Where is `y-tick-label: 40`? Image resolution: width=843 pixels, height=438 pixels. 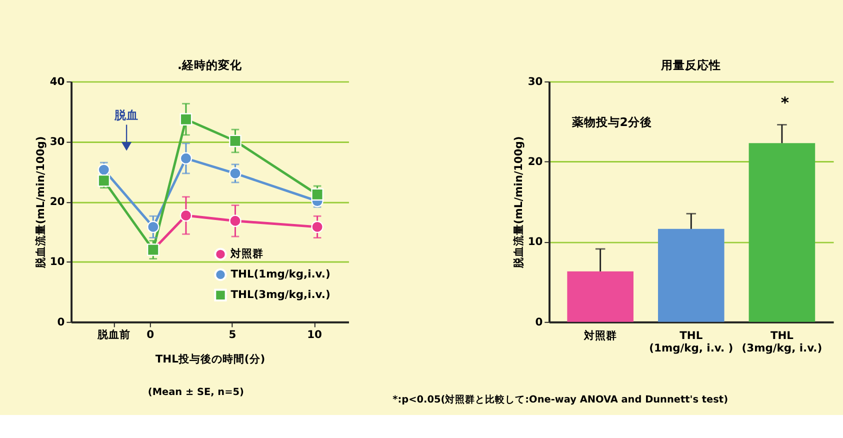 y-tick-label: 40 is located at coordinates (57, 81).